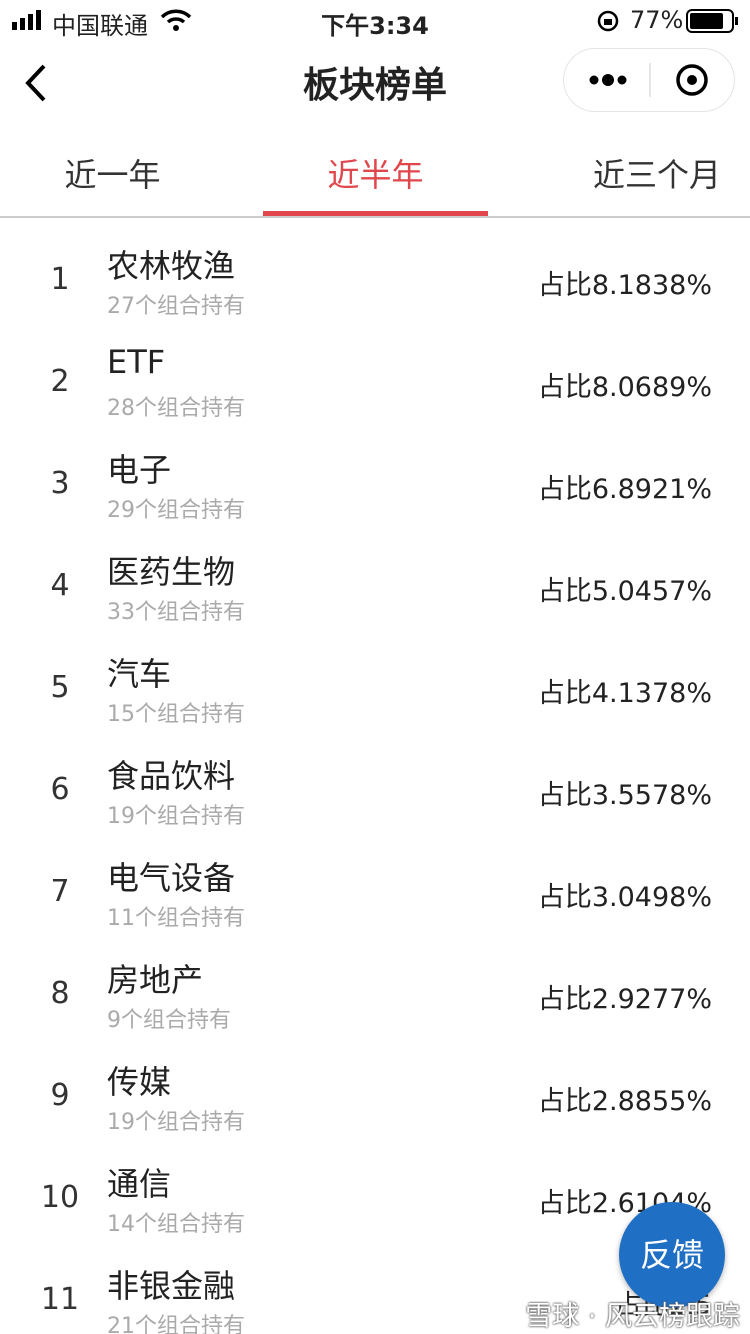 The width and height of the screenshot is (750, 1334). Describe the element at coordinates (139, 1082) in the screenshot. I see `sector-name: 传媒` at that location.